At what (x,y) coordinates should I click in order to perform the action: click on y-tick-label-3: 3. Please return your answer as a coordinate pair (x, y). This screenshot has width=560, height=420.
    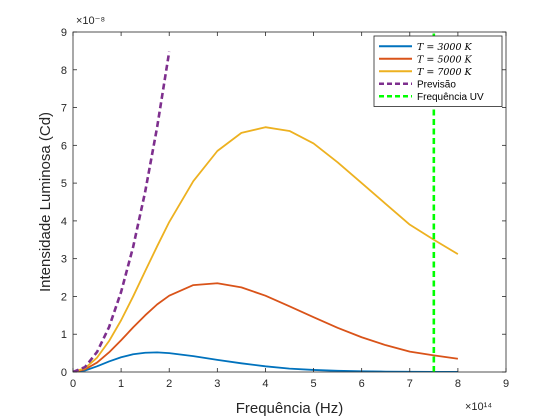
    Looking at the image, I should click on (64, 260).